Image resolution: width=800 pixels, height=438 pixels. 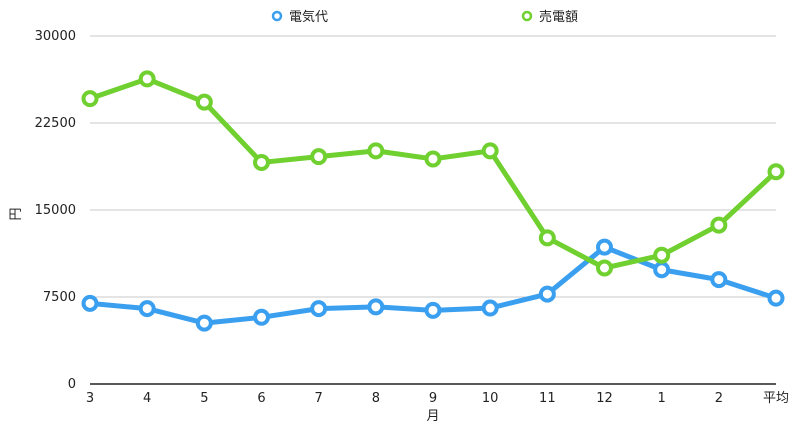 I want to click on legend: 電気代 売電額, so click(x=424, y=17).